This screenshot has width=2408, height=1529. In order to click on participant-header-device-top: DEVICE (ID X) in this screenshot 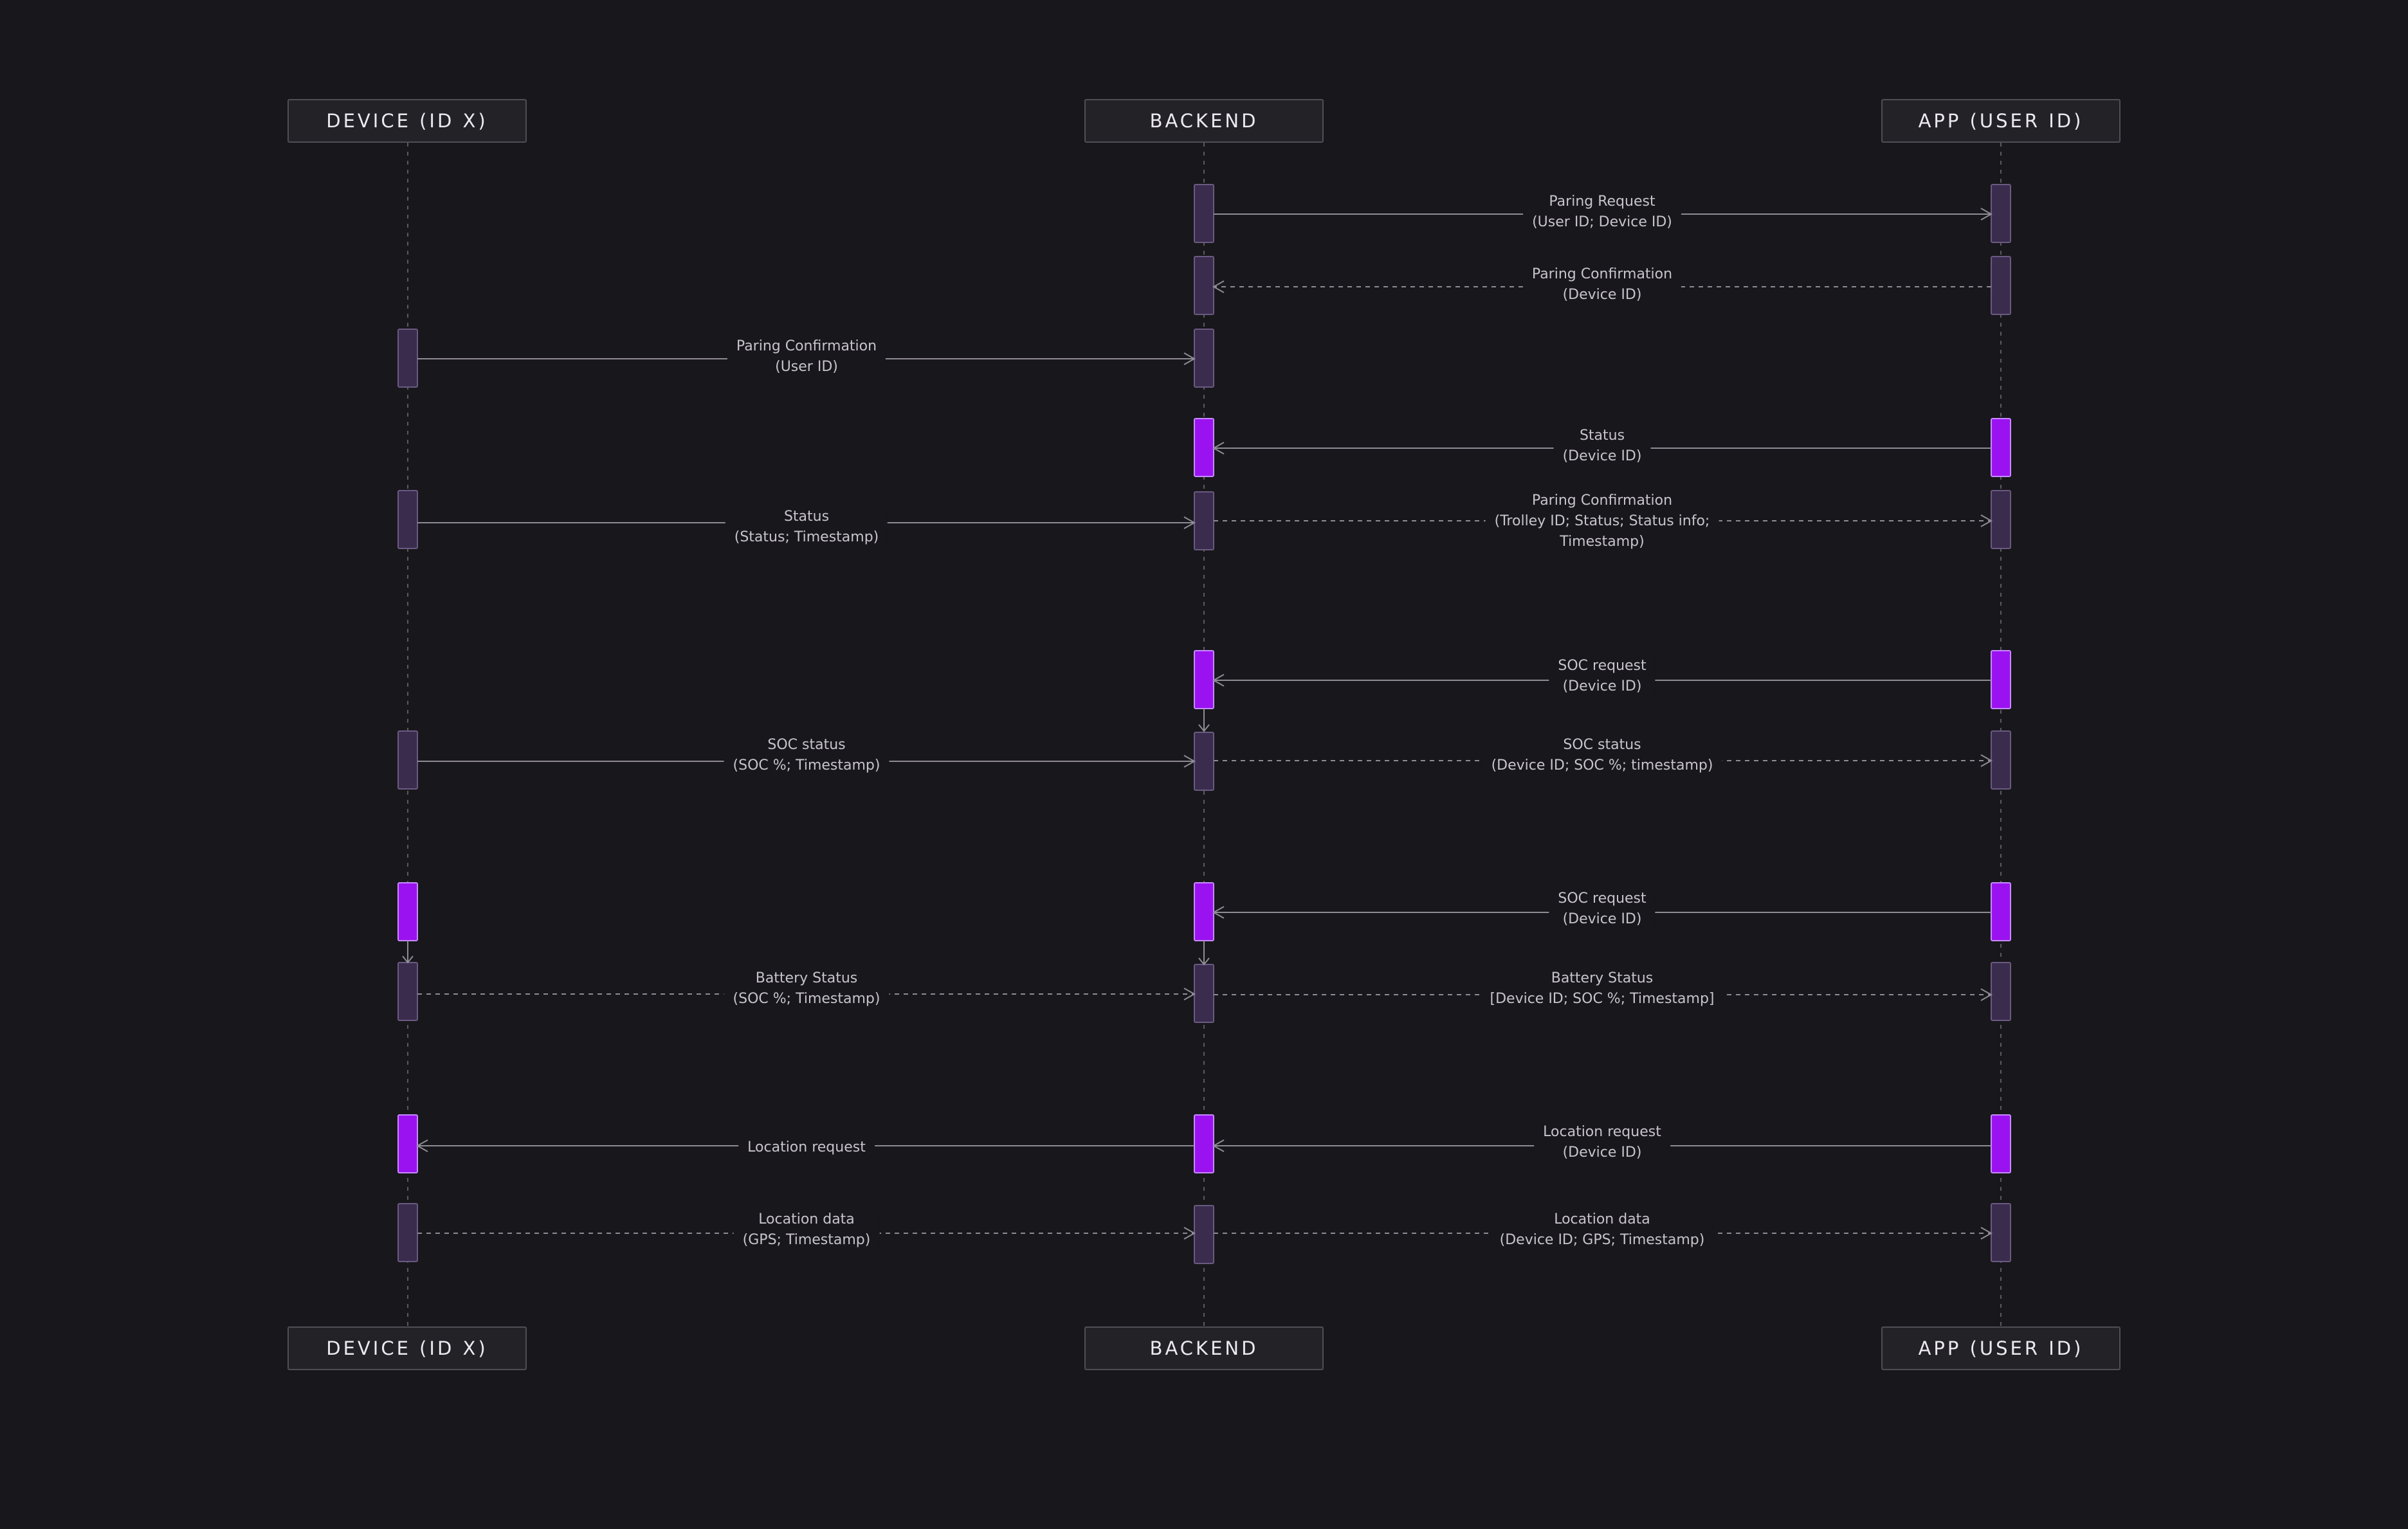, I will do `click(407, 121)`.